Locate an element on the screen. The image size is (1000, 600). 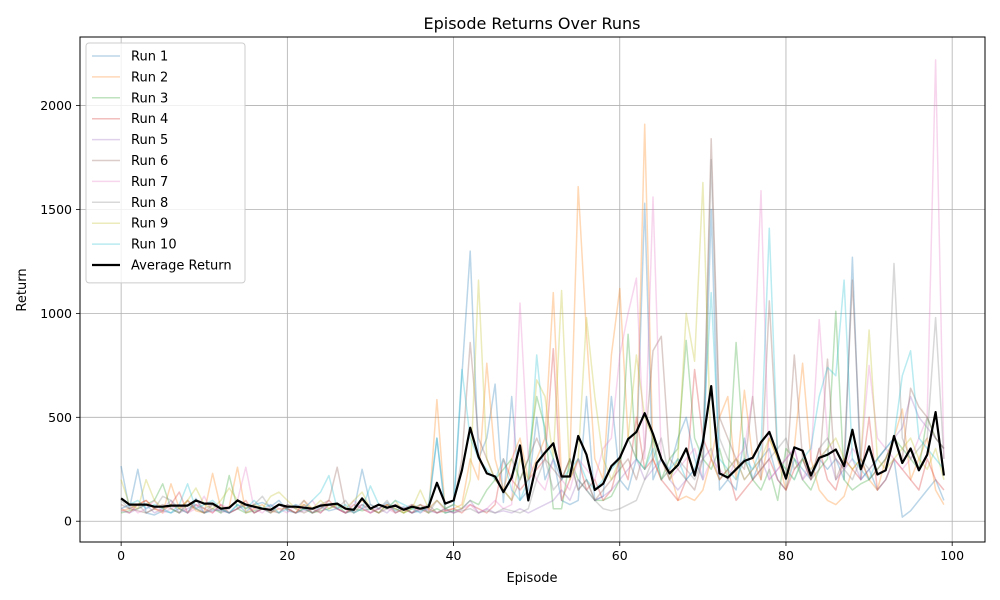
legend-label-run-1: Run 1 is located at coordinates (149, 57).